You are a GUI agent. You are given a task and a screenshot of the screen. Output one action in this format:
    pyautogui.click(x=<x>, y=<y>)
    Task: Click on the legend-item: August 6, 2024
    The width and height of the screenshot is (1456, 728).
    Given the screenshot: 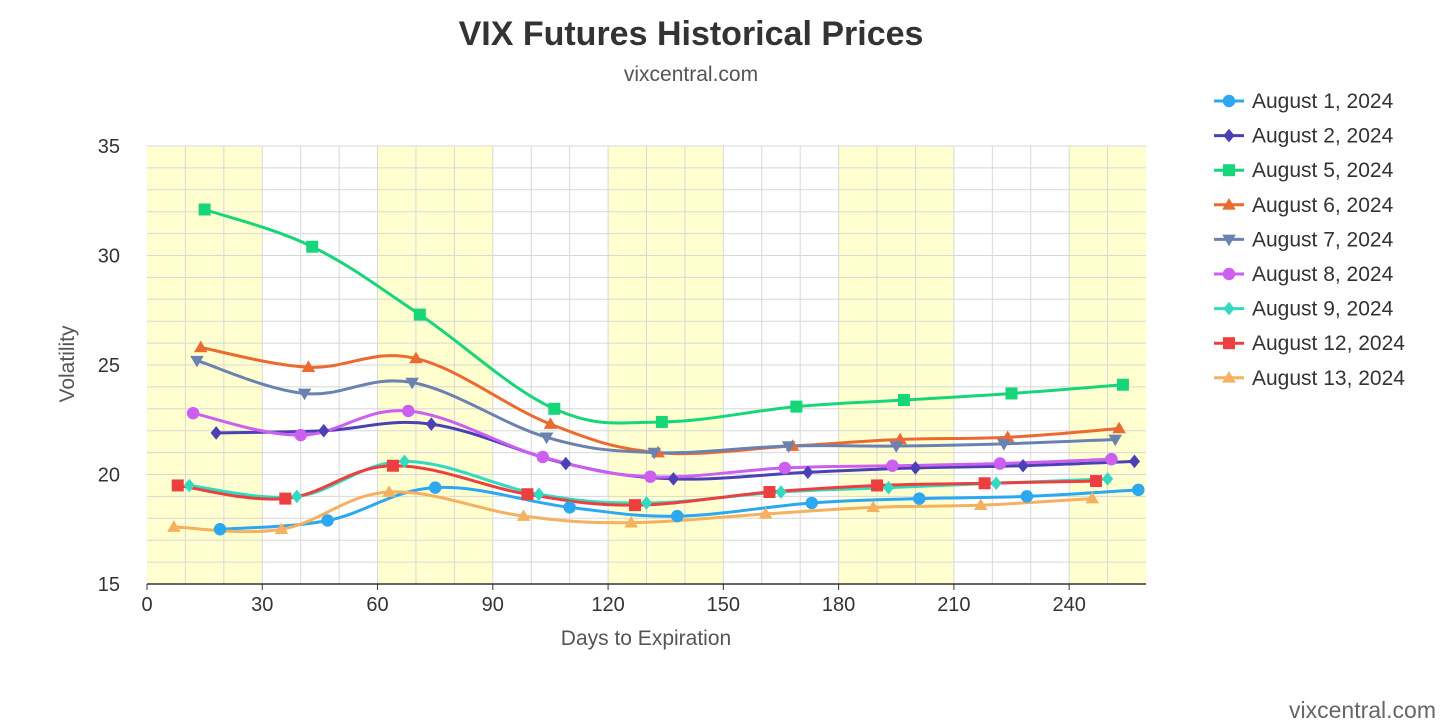 What is the action you would take?
    pyautogui.click(x=1304, y=205)
    